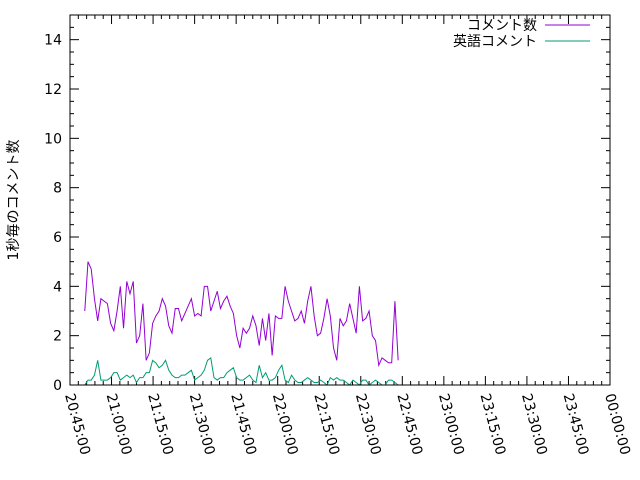 The width and height of the screenshot is (640, 480). What do you see at coordinates (57, 238) in the screenshot?
I see `y-tick-label: 6` at bounding box center [57, 238].